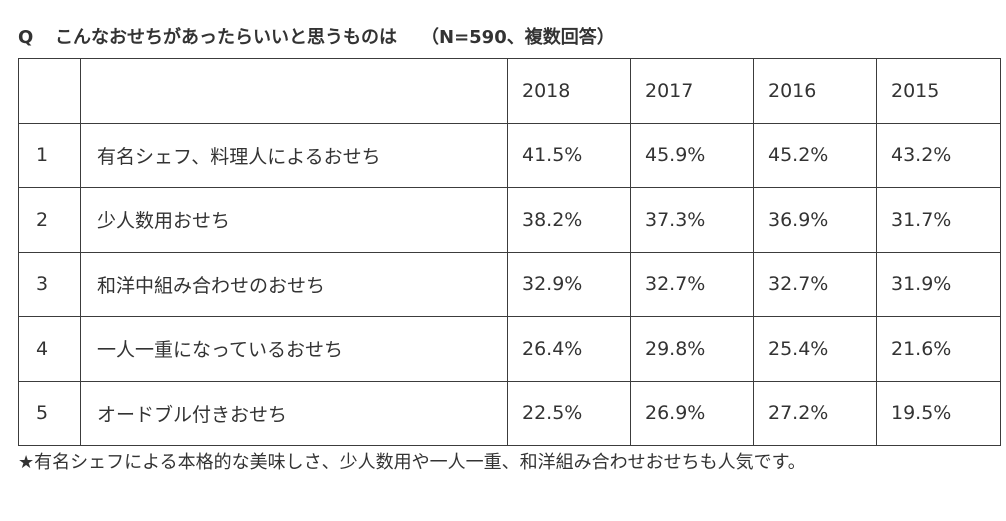  Describe the element at coordinates (692, 220) in the screenshot. I see `value-cell-2017: 37.3%` at that location.